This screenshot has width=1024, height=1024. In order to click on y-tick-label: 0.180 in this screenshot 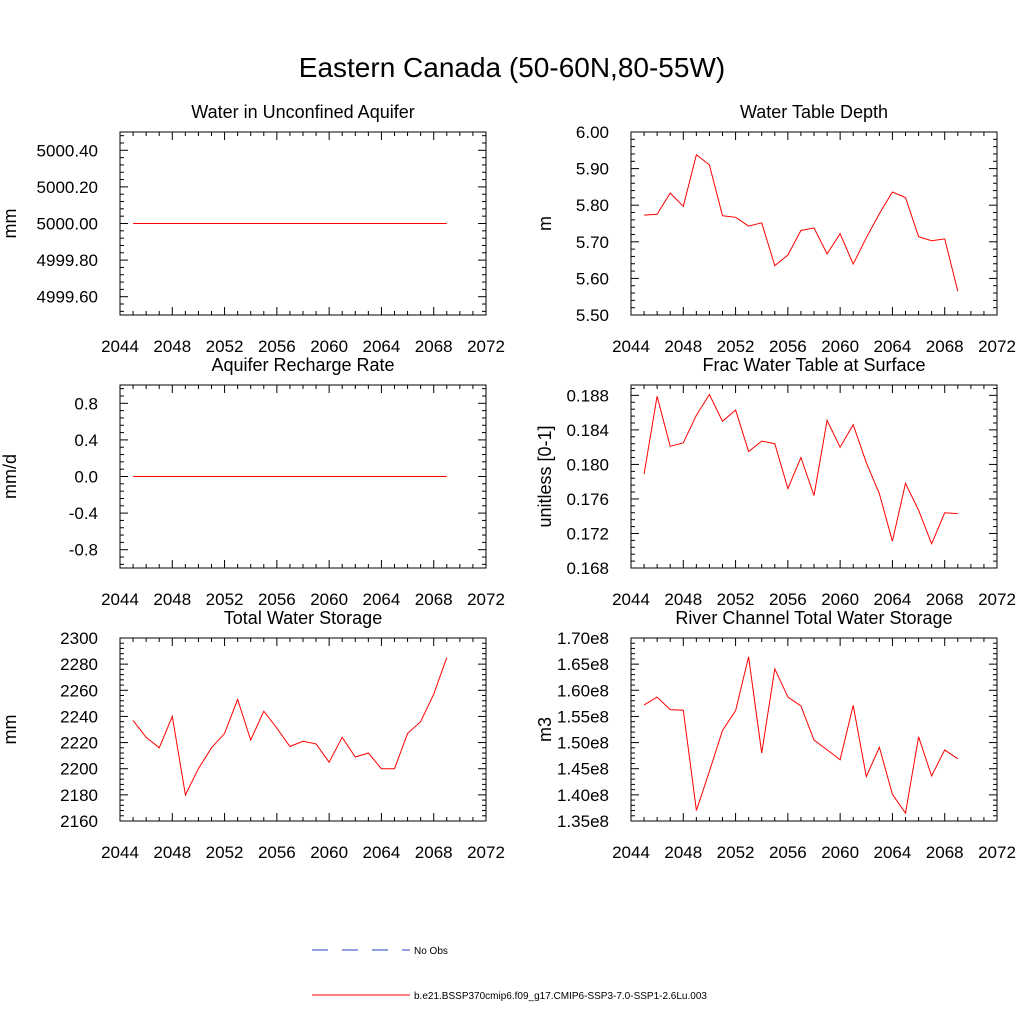, I will do `click(587, 464)`.